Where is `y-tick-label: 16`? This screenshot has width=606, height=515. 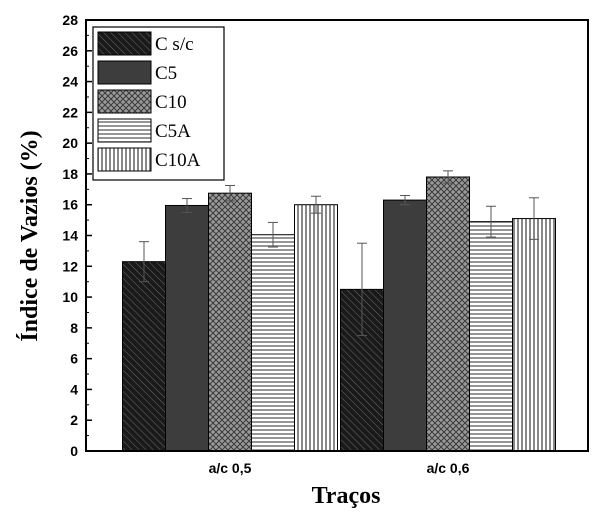 y-tick-label: 16 is located at coordinates (70, 205).